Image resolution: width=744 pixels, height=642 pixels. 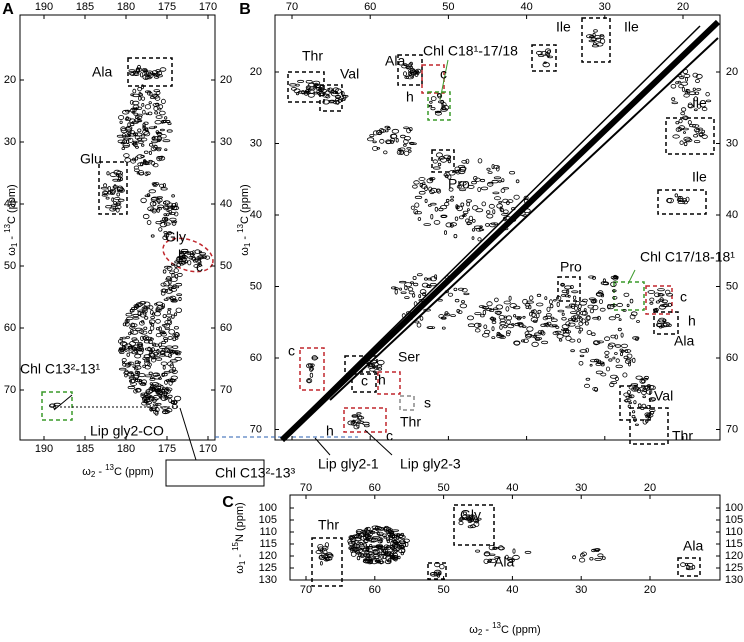 I want to click on symbol: ω, so click(x=86, y=472).